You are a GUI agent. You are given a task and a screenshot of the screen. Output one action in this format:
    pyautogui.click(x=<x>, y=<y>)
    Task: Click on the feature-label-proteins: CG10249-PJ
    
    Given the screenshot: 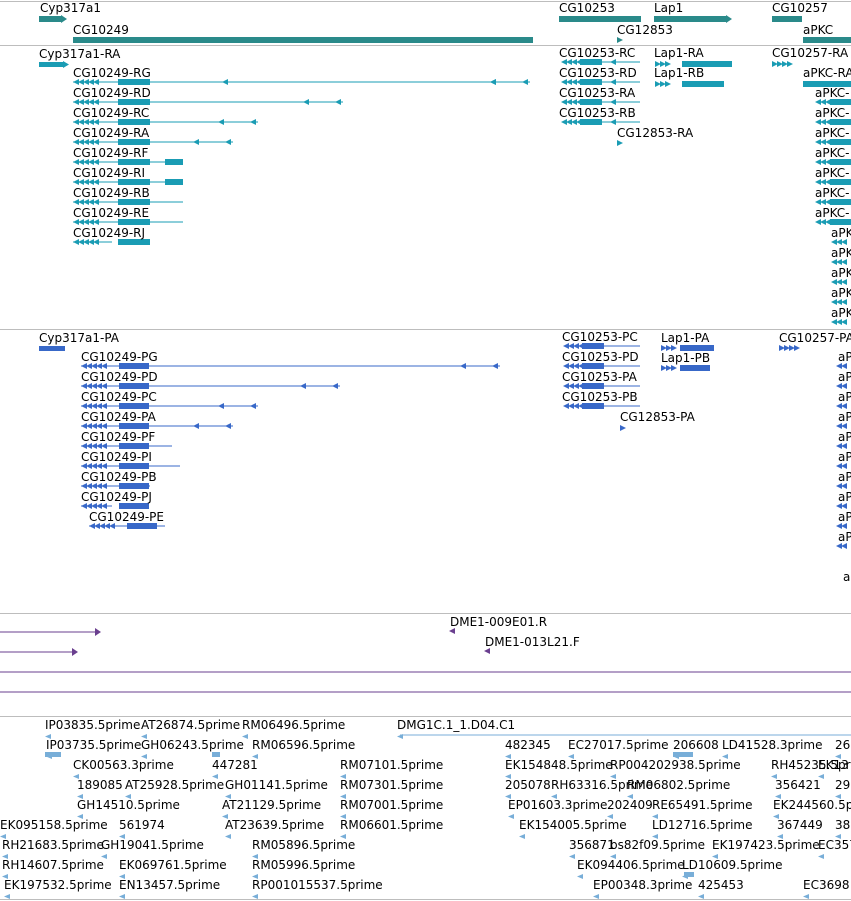 What is the action you would take?
    pyautogui.click(x=116, y=497)
    